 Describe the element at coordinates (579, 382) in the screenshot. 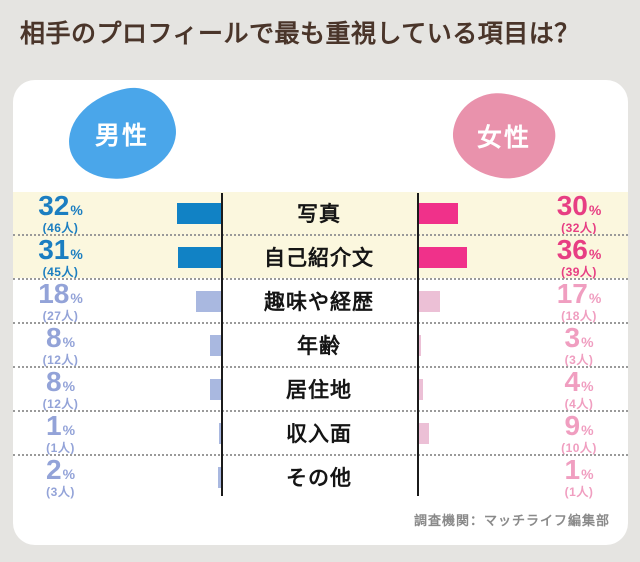

I see `female-percent: 4%` at that location.